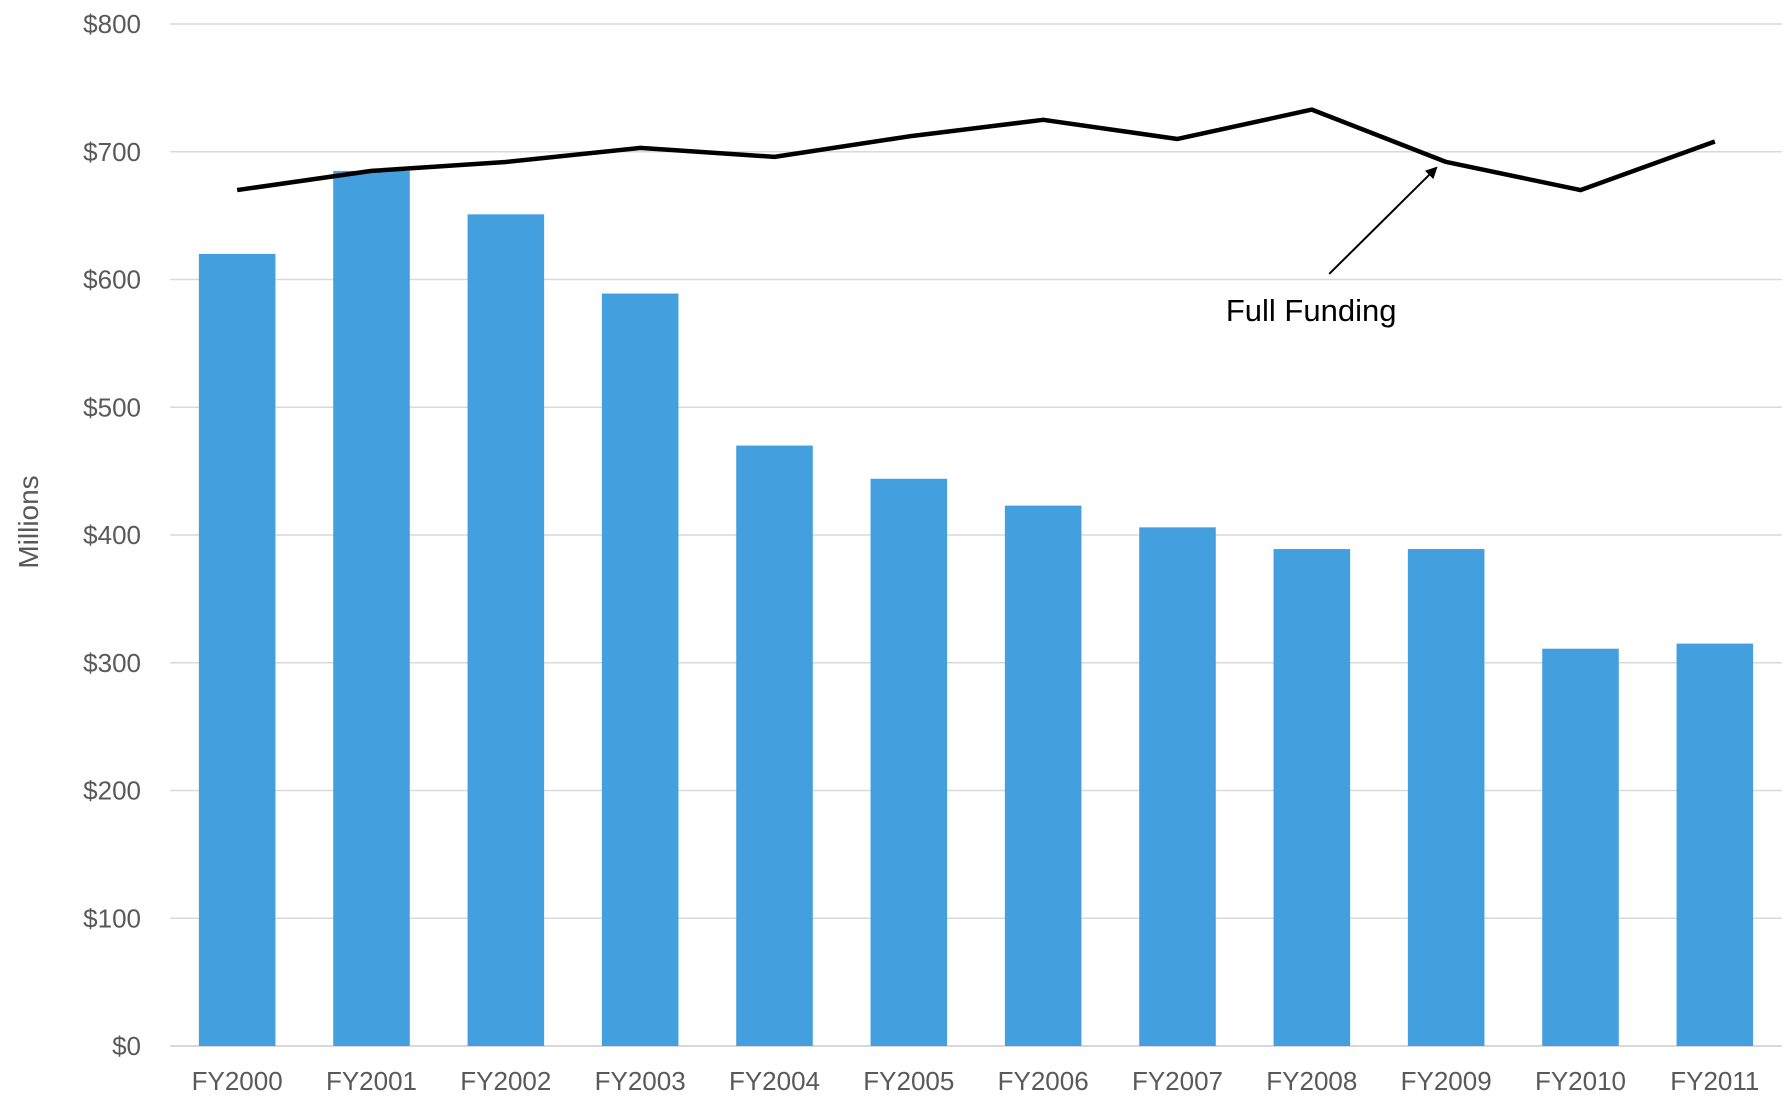  Describe the element at coordinates (505, 1081) in the screenshot. I see `x-tick-label: FY2002` at that location.